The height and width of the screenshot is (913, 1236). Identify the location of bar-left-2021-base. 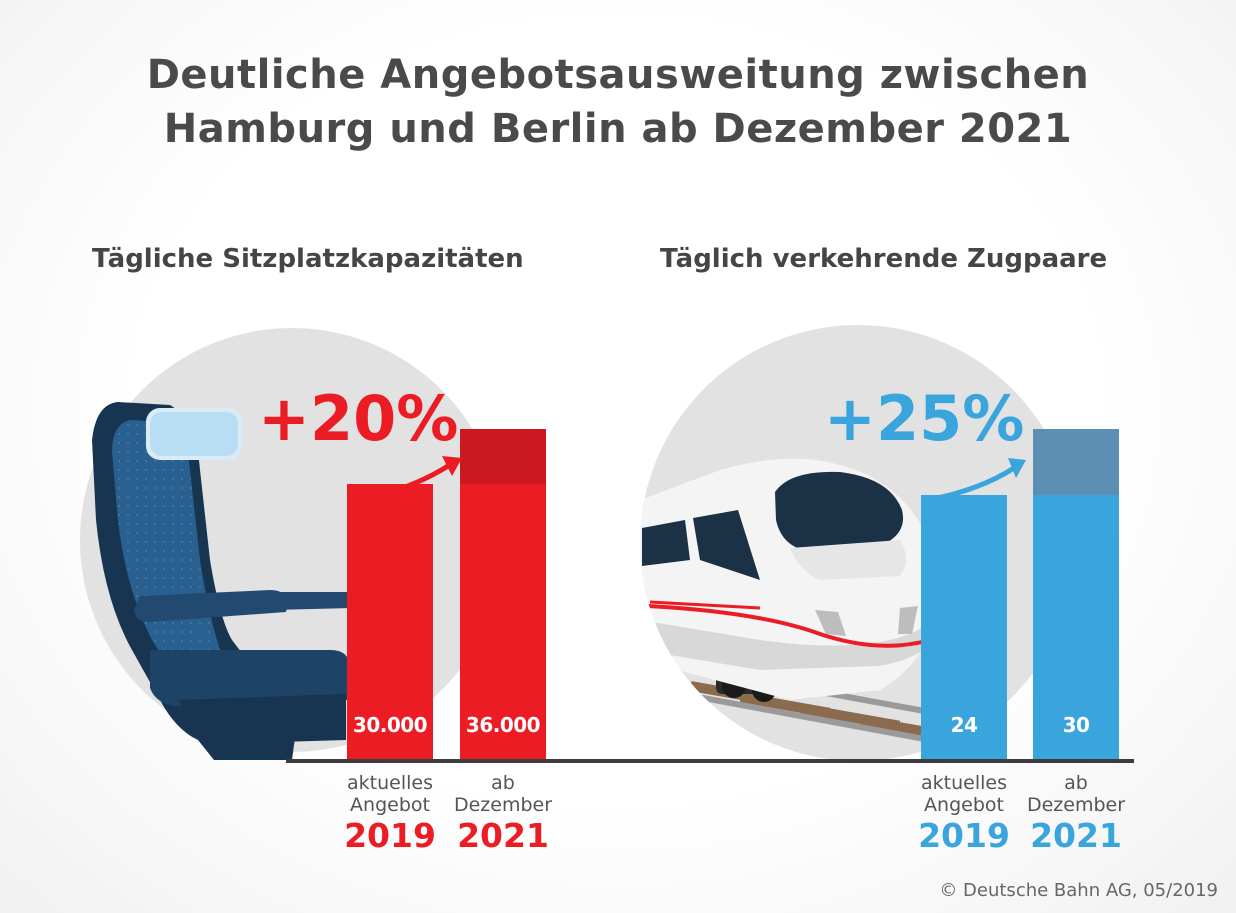
(503, 621).